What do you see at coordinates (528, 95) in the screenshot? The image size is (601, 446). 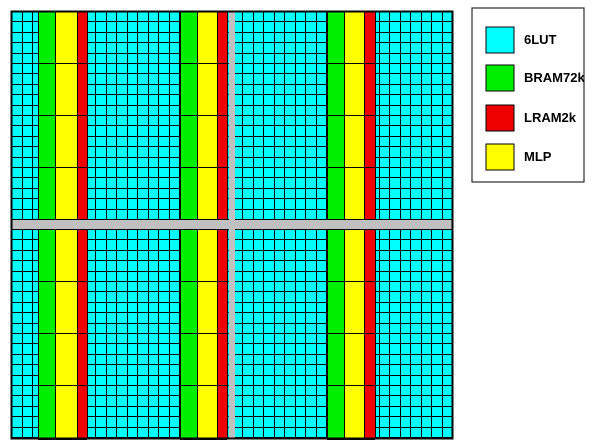 I see `legend: 6LUT BRAM72k LRAM2k MLP` at bounding box center [528, 95].